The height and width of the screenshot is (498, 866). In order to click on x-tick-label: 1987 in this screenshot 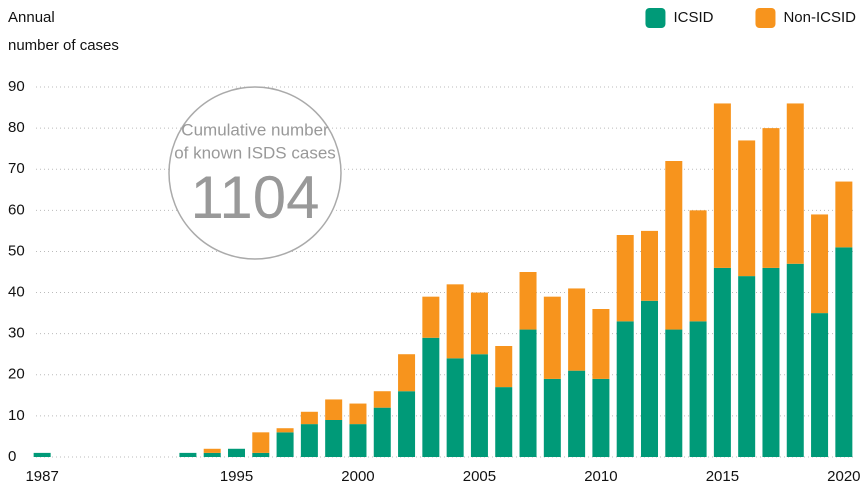, I will do `click(41, 476)`.